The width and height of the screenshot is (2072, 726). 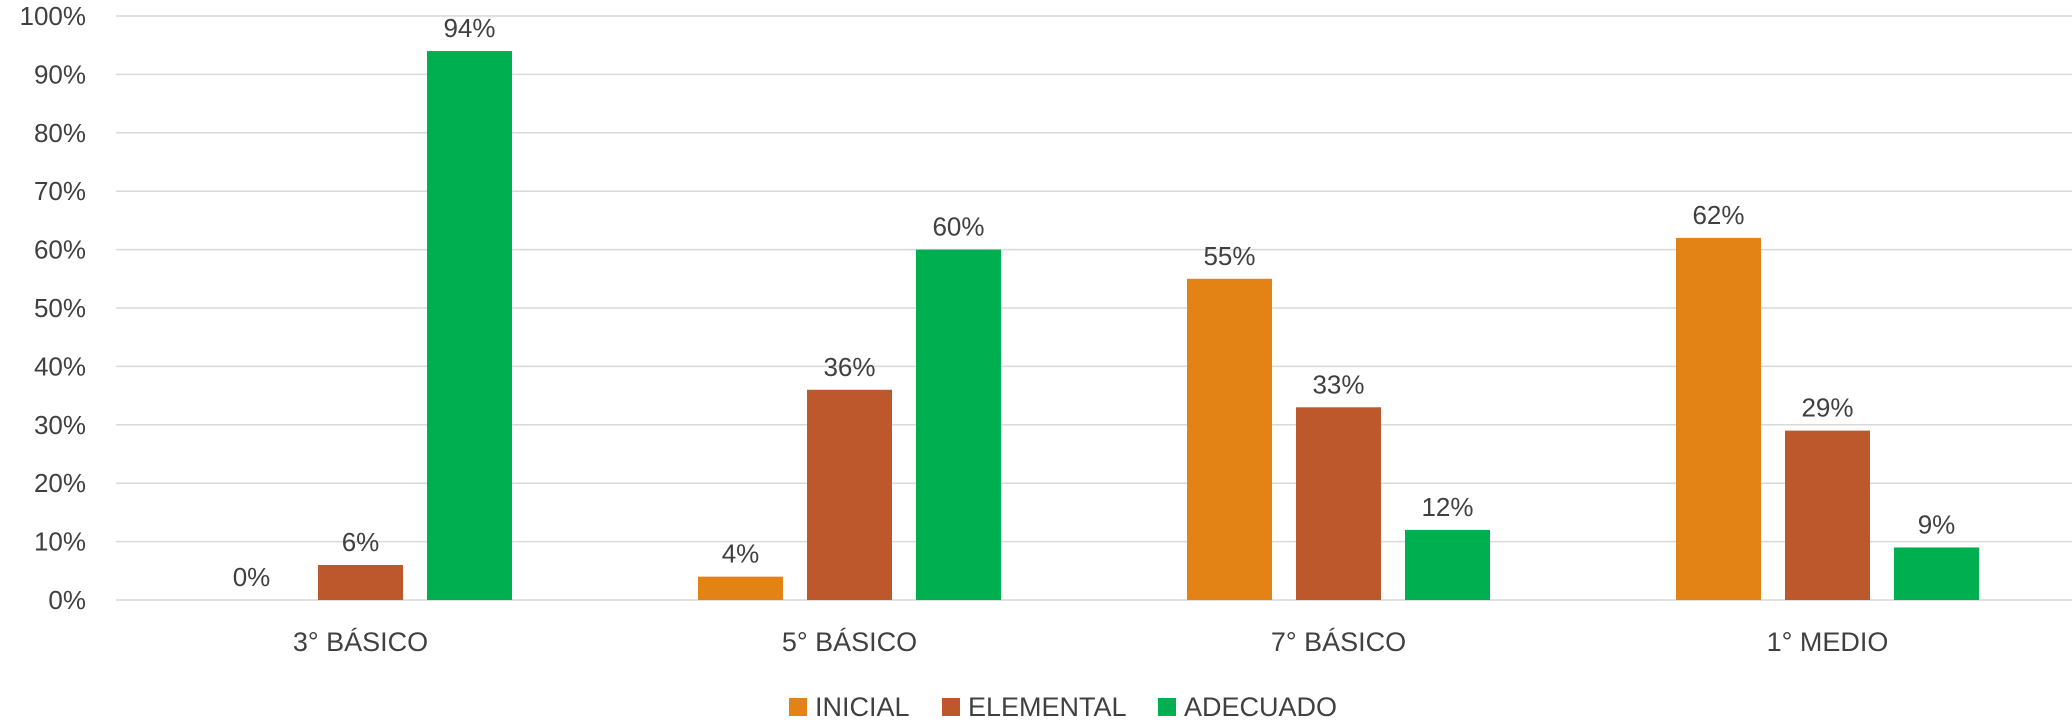 I want to click on y-tick-label: 90%, so click(x=60, y=74).